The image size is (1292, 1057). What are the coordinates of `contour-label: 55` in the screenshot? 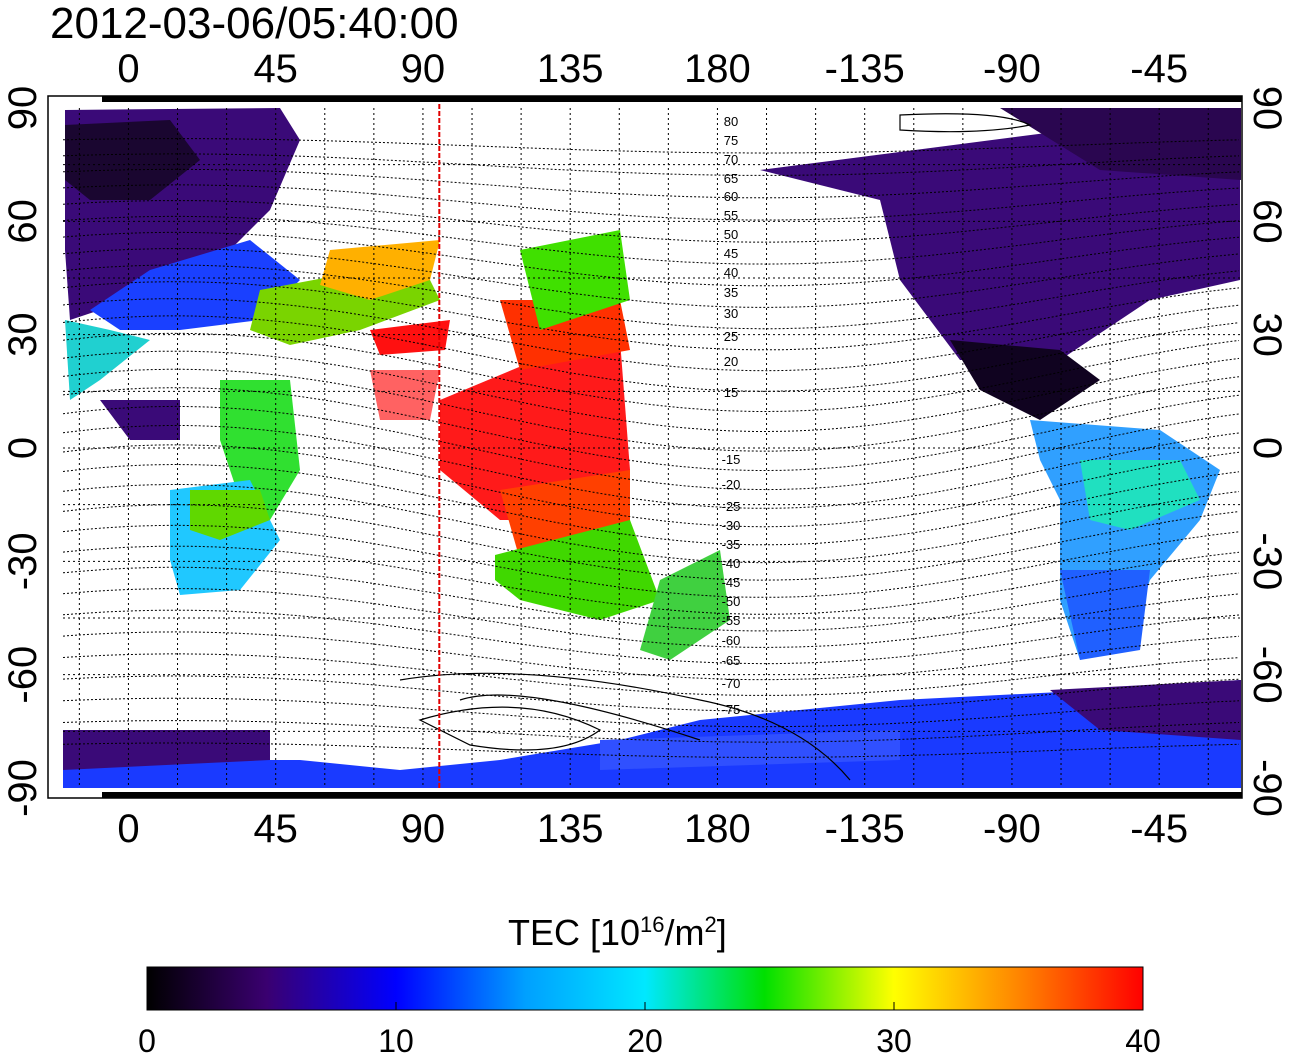 It's located at (731, 215).